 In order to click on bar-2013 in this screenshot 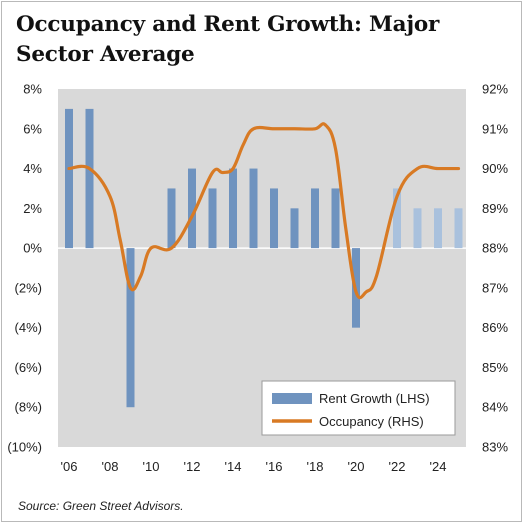, I will do `click(212, 218)`.